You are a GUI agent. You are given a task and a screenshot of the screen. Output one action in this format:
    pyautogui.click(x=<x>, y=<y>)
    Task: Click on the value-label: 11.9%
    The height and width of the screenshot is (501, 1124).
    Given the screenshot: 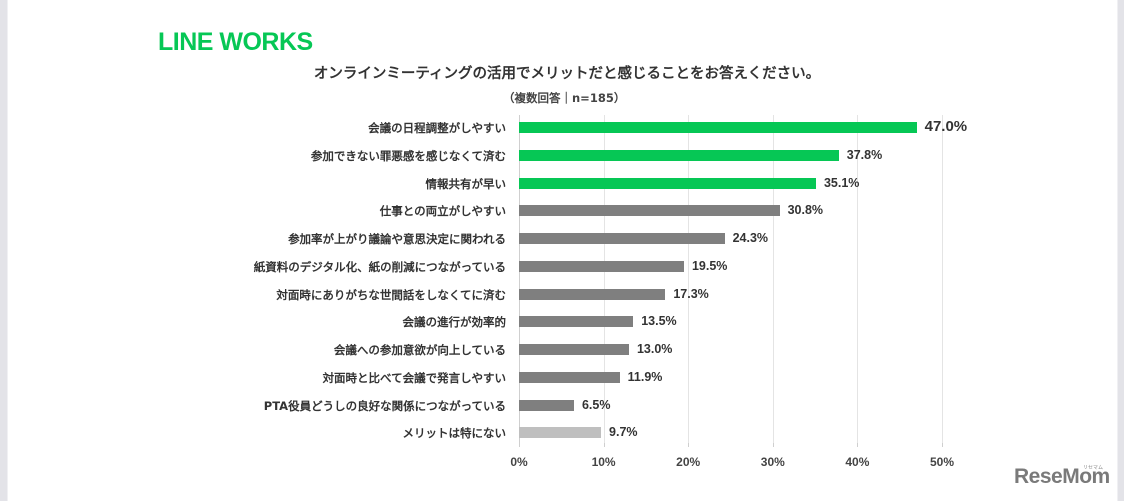 What is the action you would take?
    pyautogui.click(x=645, y=376)
    